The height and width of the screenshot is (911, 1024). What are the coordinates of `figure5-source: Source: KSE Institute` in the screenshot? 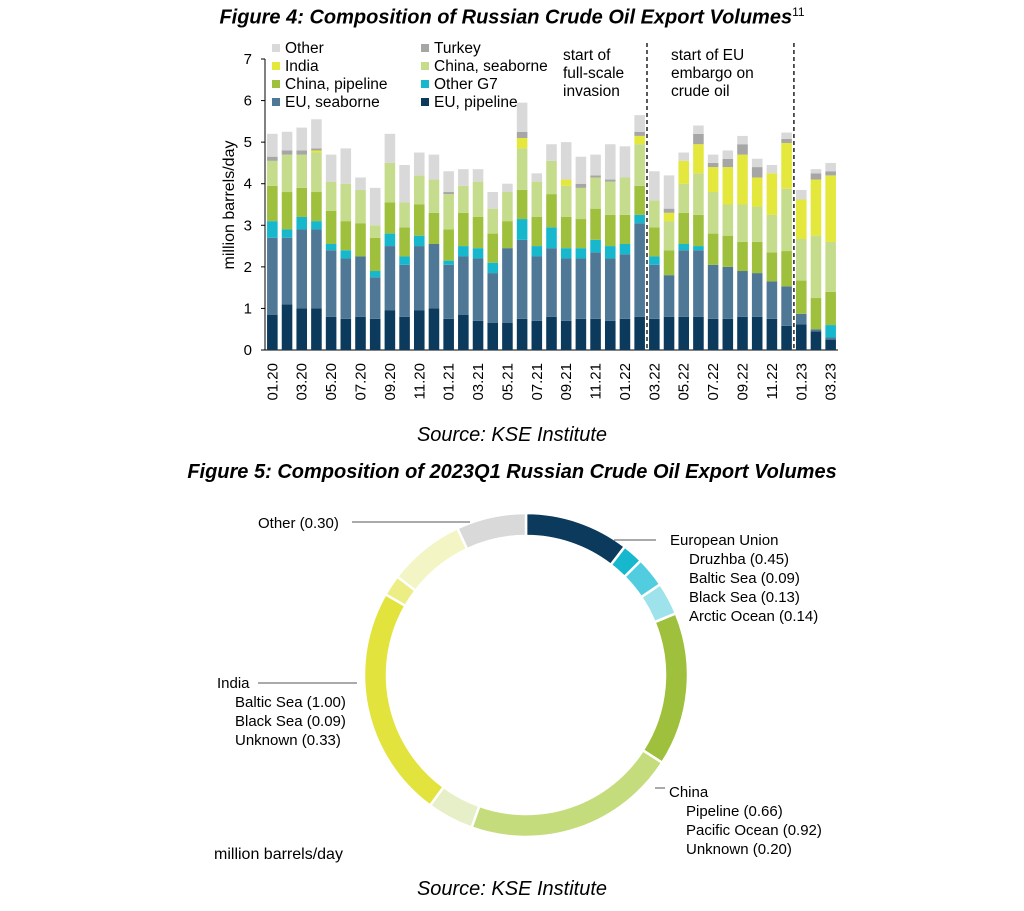 It's located at (512, 889).